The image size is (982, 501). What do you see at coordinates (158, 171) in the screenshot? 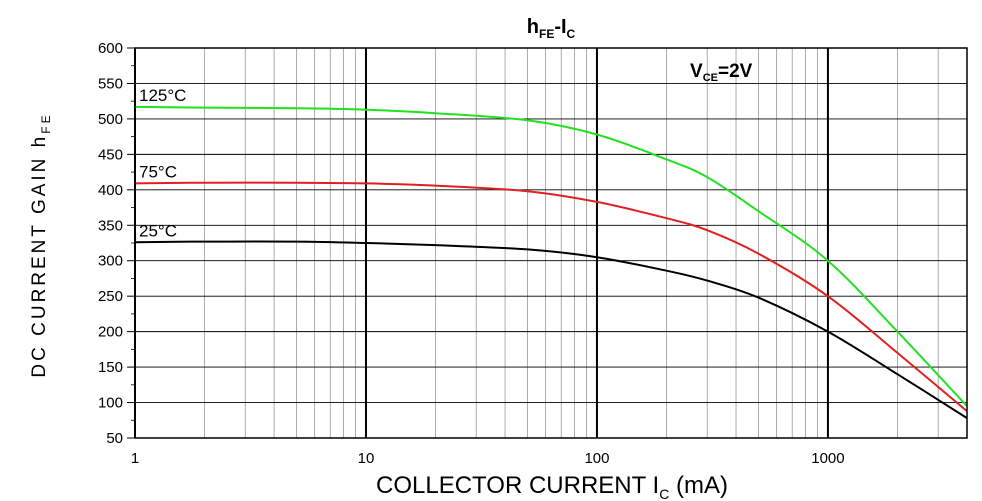
I see `series-label: 75°C` at bounding box center [158, 171].